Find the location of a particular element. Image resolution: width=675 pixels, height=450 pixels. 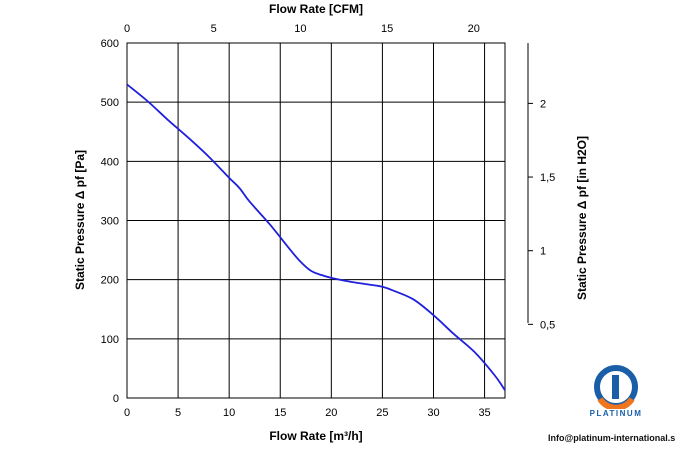

platinum-logo-icon is located at coordinates (616, 388).